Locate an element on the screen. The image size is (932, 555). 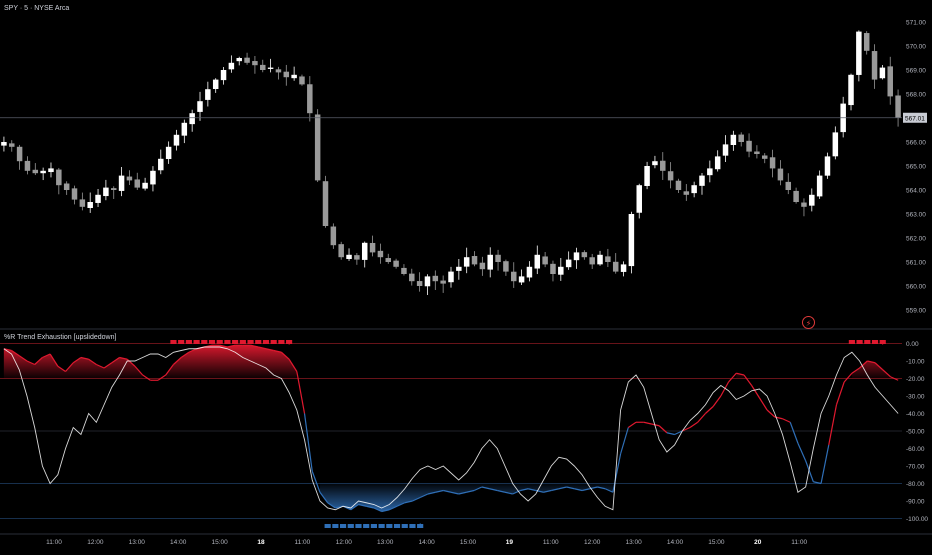
price-tick-label: 564.00 is located at coordinates (916, 191).